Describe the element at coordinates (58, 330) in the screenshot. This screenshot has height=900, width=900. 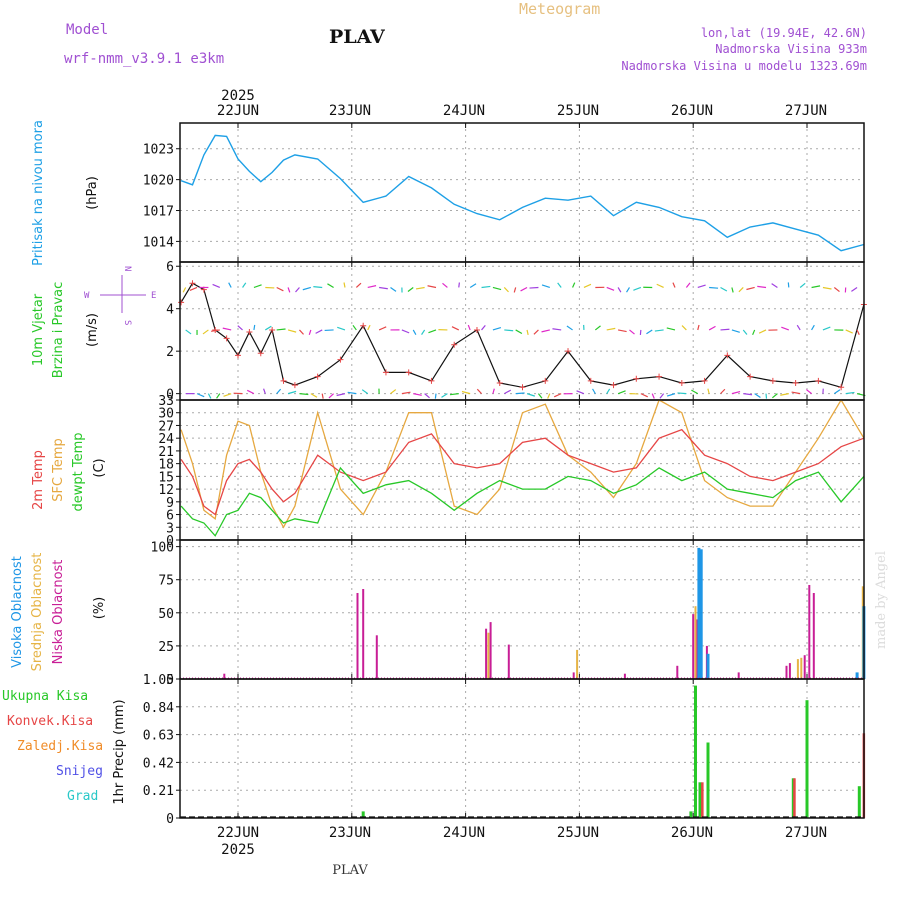
I see `wind-title-line2: Brzina i Pravac` at that location.